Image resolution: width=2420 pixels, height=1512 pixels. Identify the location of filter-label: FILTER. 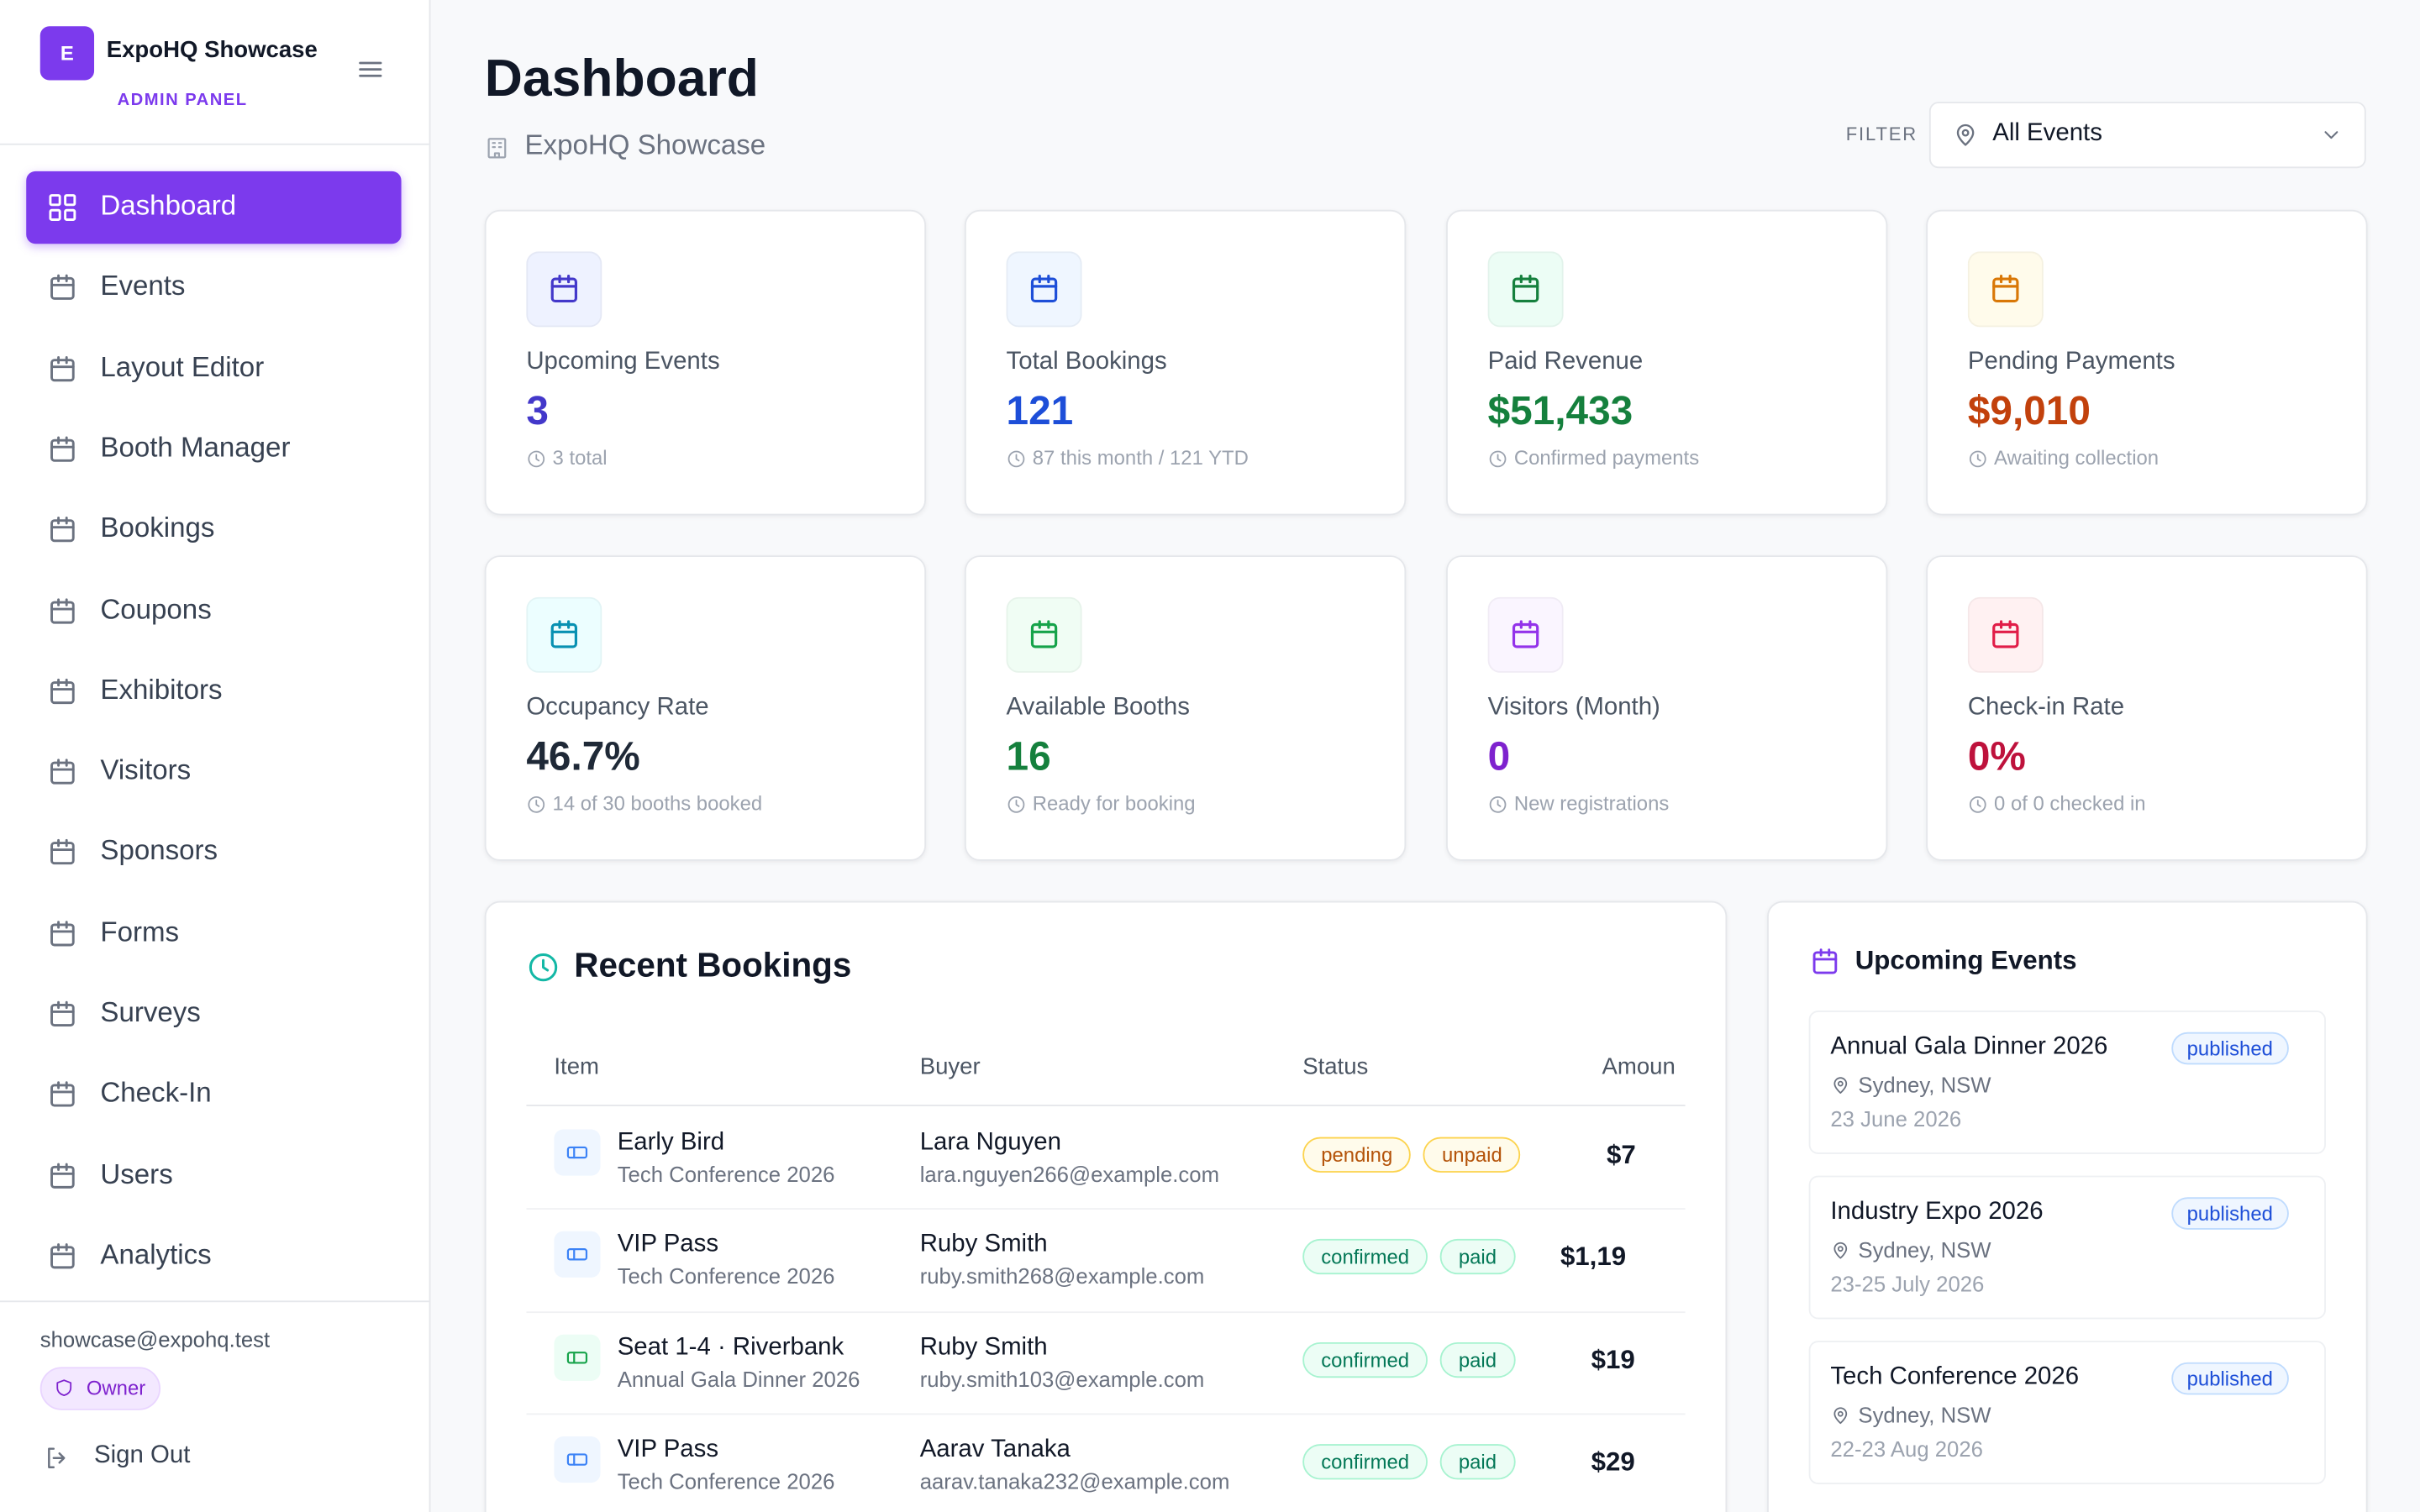
(1881, 134).